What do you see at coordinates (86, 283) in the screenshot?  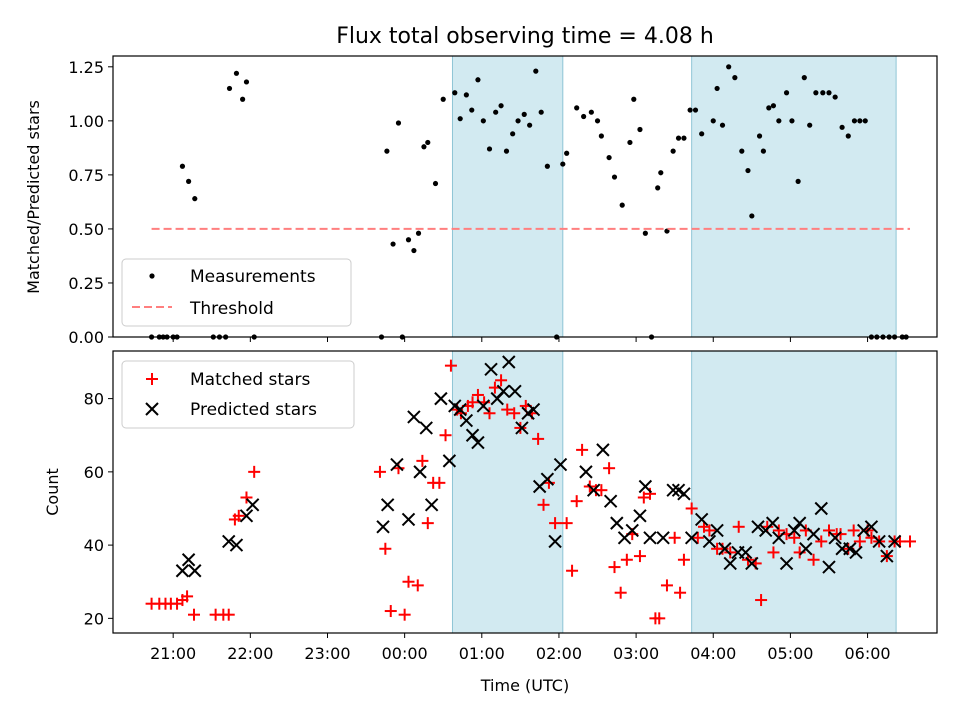 I see `top-y-tick-label: 0.25` at bounding box center [86, 283].